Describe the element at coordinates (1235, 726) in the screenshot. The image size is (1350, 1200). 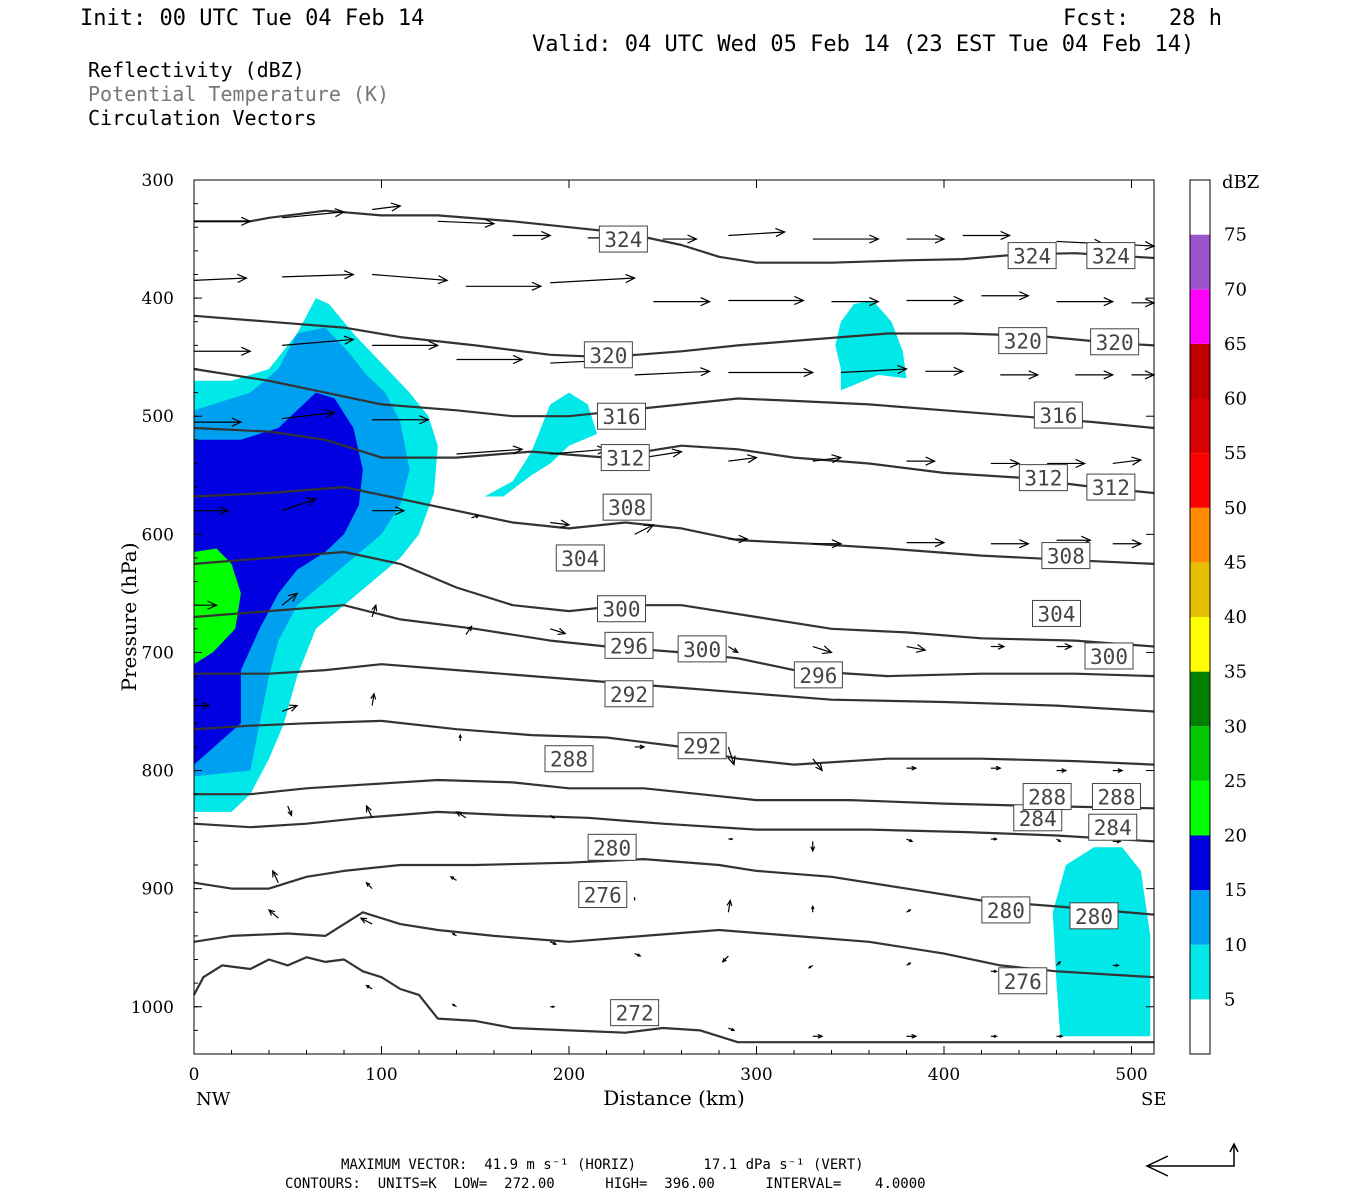
I see `colorbar-tick-label: 30` at that location.